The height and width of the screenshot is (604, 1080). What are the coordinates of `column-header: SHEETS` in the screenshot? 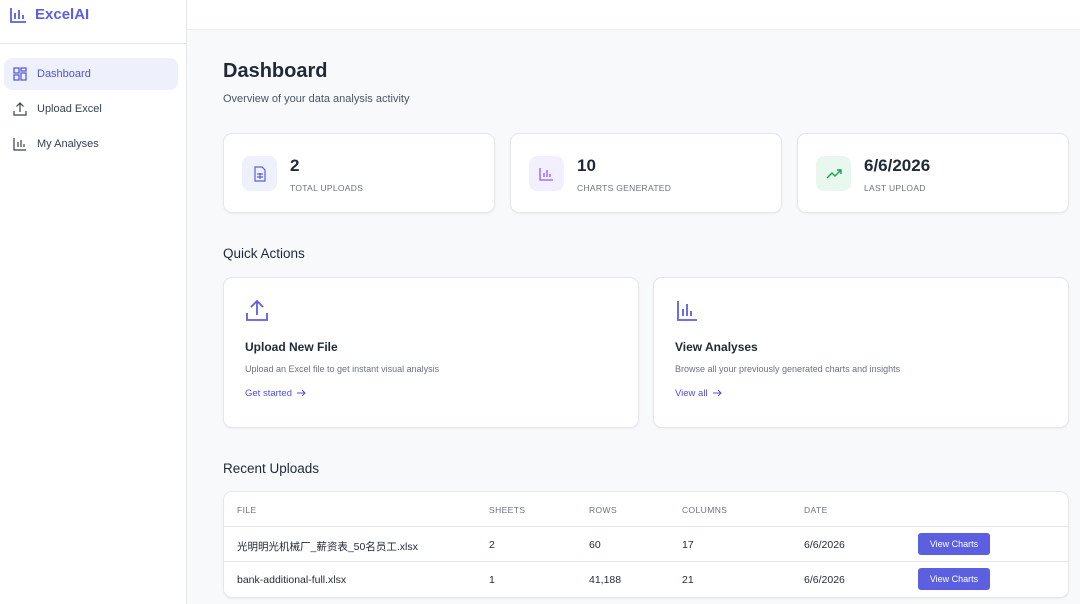 It's located at (507, 510).